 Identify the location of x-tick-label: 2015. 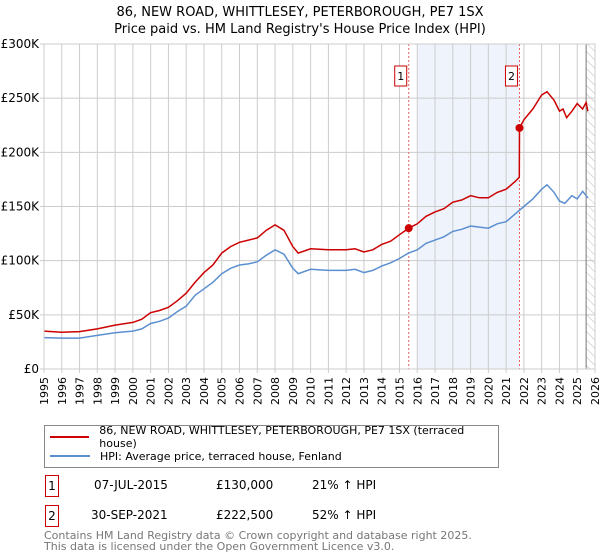
(399, 391).